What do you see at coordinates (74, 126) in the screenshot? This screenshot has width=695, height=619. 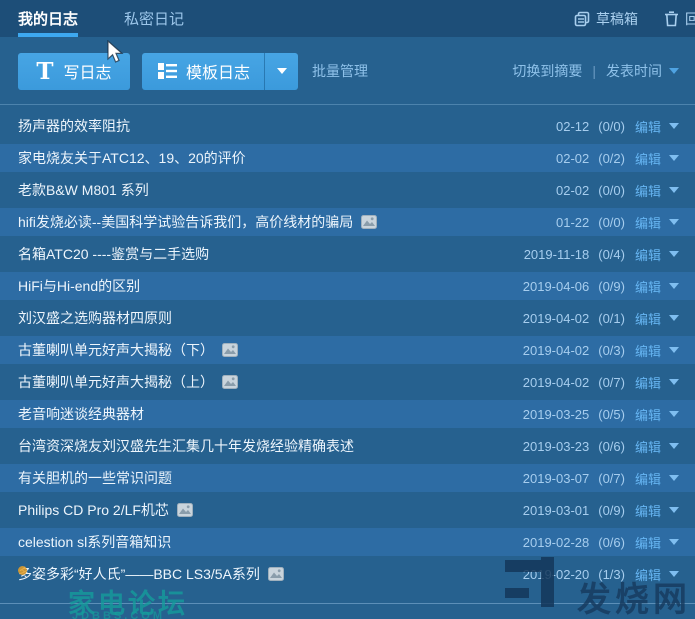 I see `entry-title: 扬声器的效率阻抗` at bounding box center [74, 126].